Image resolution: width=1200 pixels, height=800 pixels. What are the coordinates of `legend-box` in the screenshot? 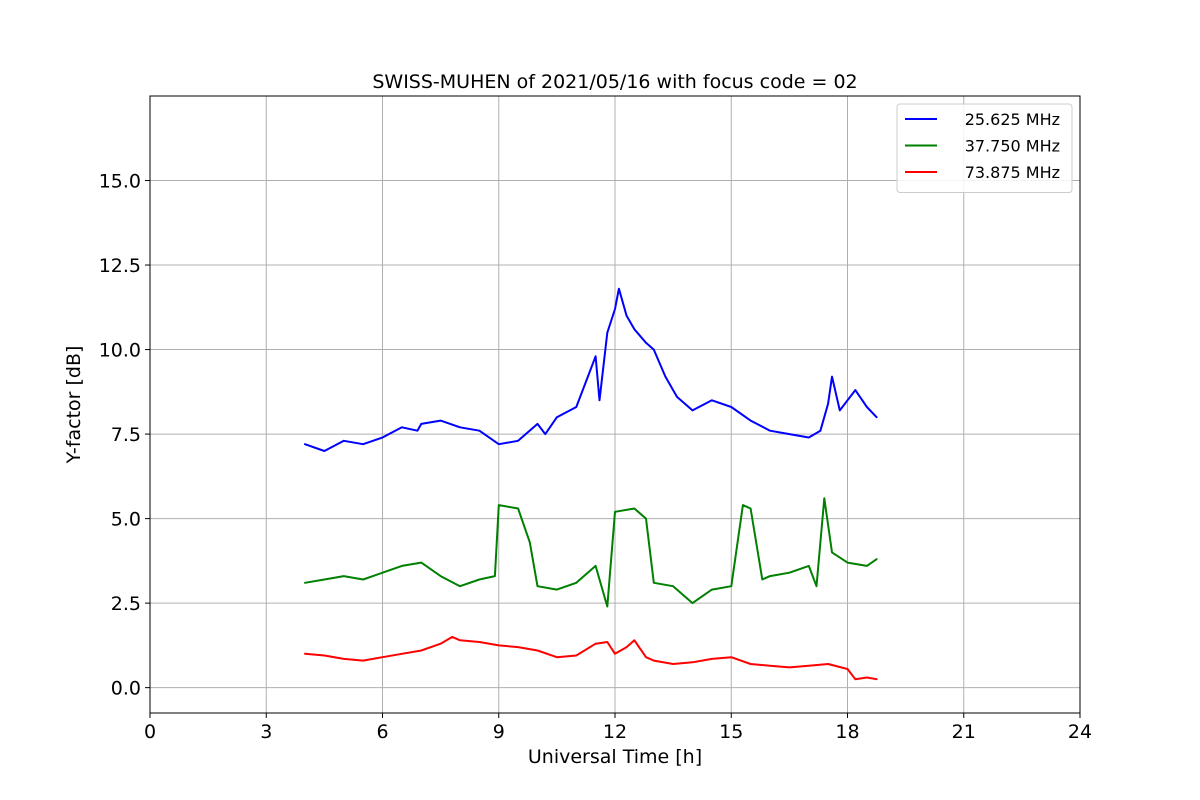 It's located at (984, 148).